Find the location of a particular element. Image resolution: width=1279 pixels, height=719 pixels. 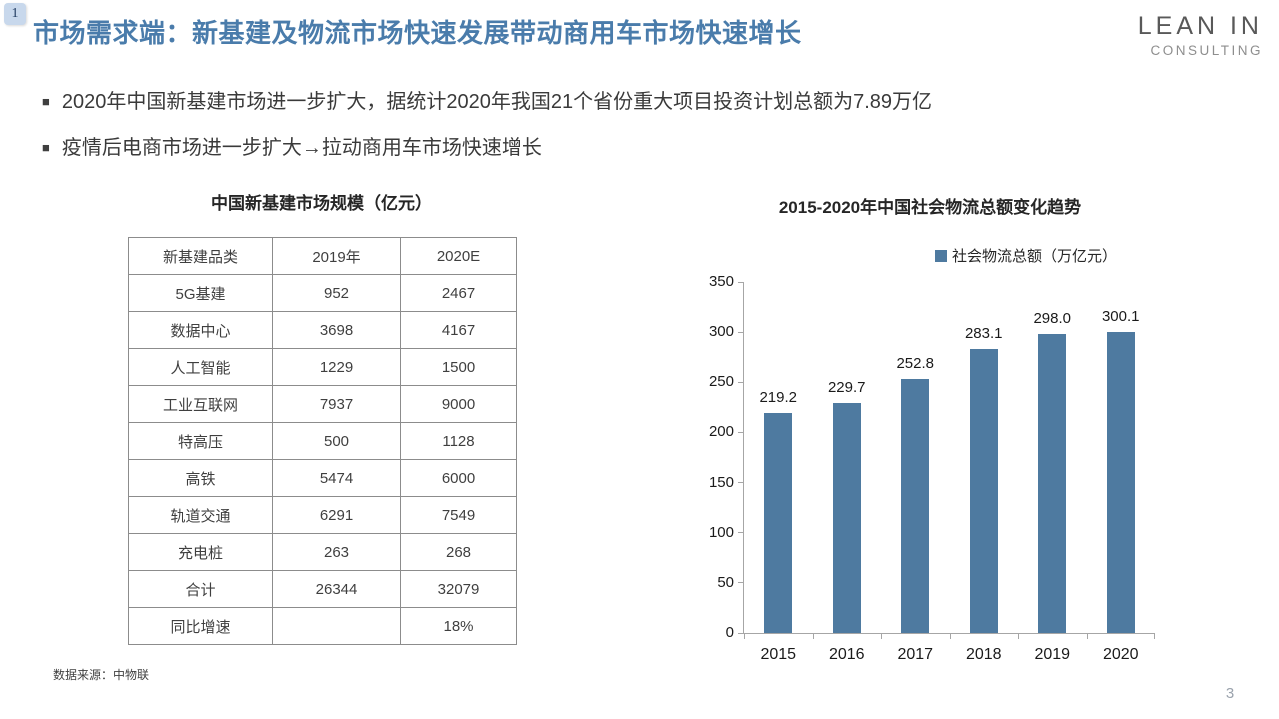

table-row: 数据中心 3698 4167 is located at coordinates (322, 330).